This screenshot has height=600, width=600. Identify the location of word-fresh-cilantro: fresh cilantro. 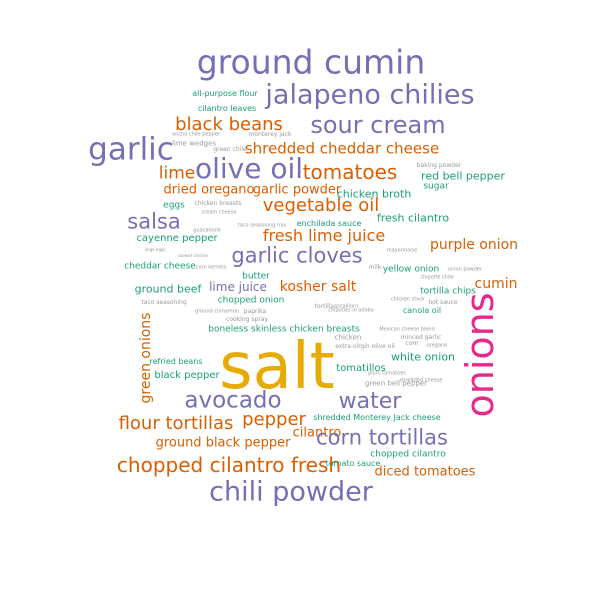
(413, 218).